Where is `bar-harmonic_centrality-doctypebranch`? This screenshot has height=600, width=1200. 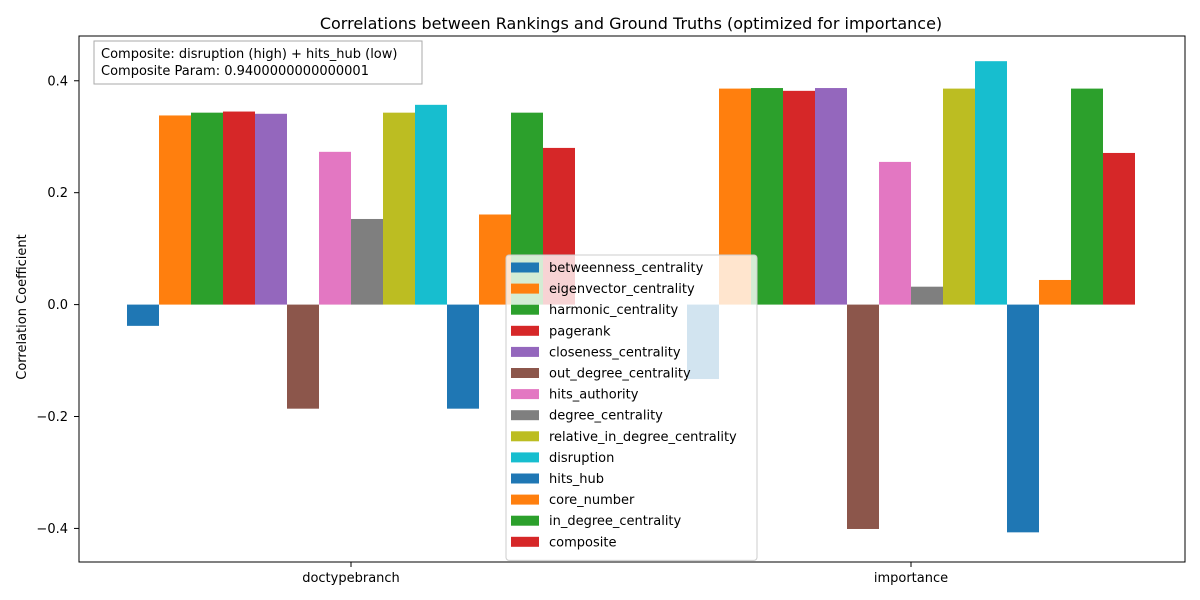
bar-harmonic_centrality-doctypebranch is located at coordinates (207, 208).